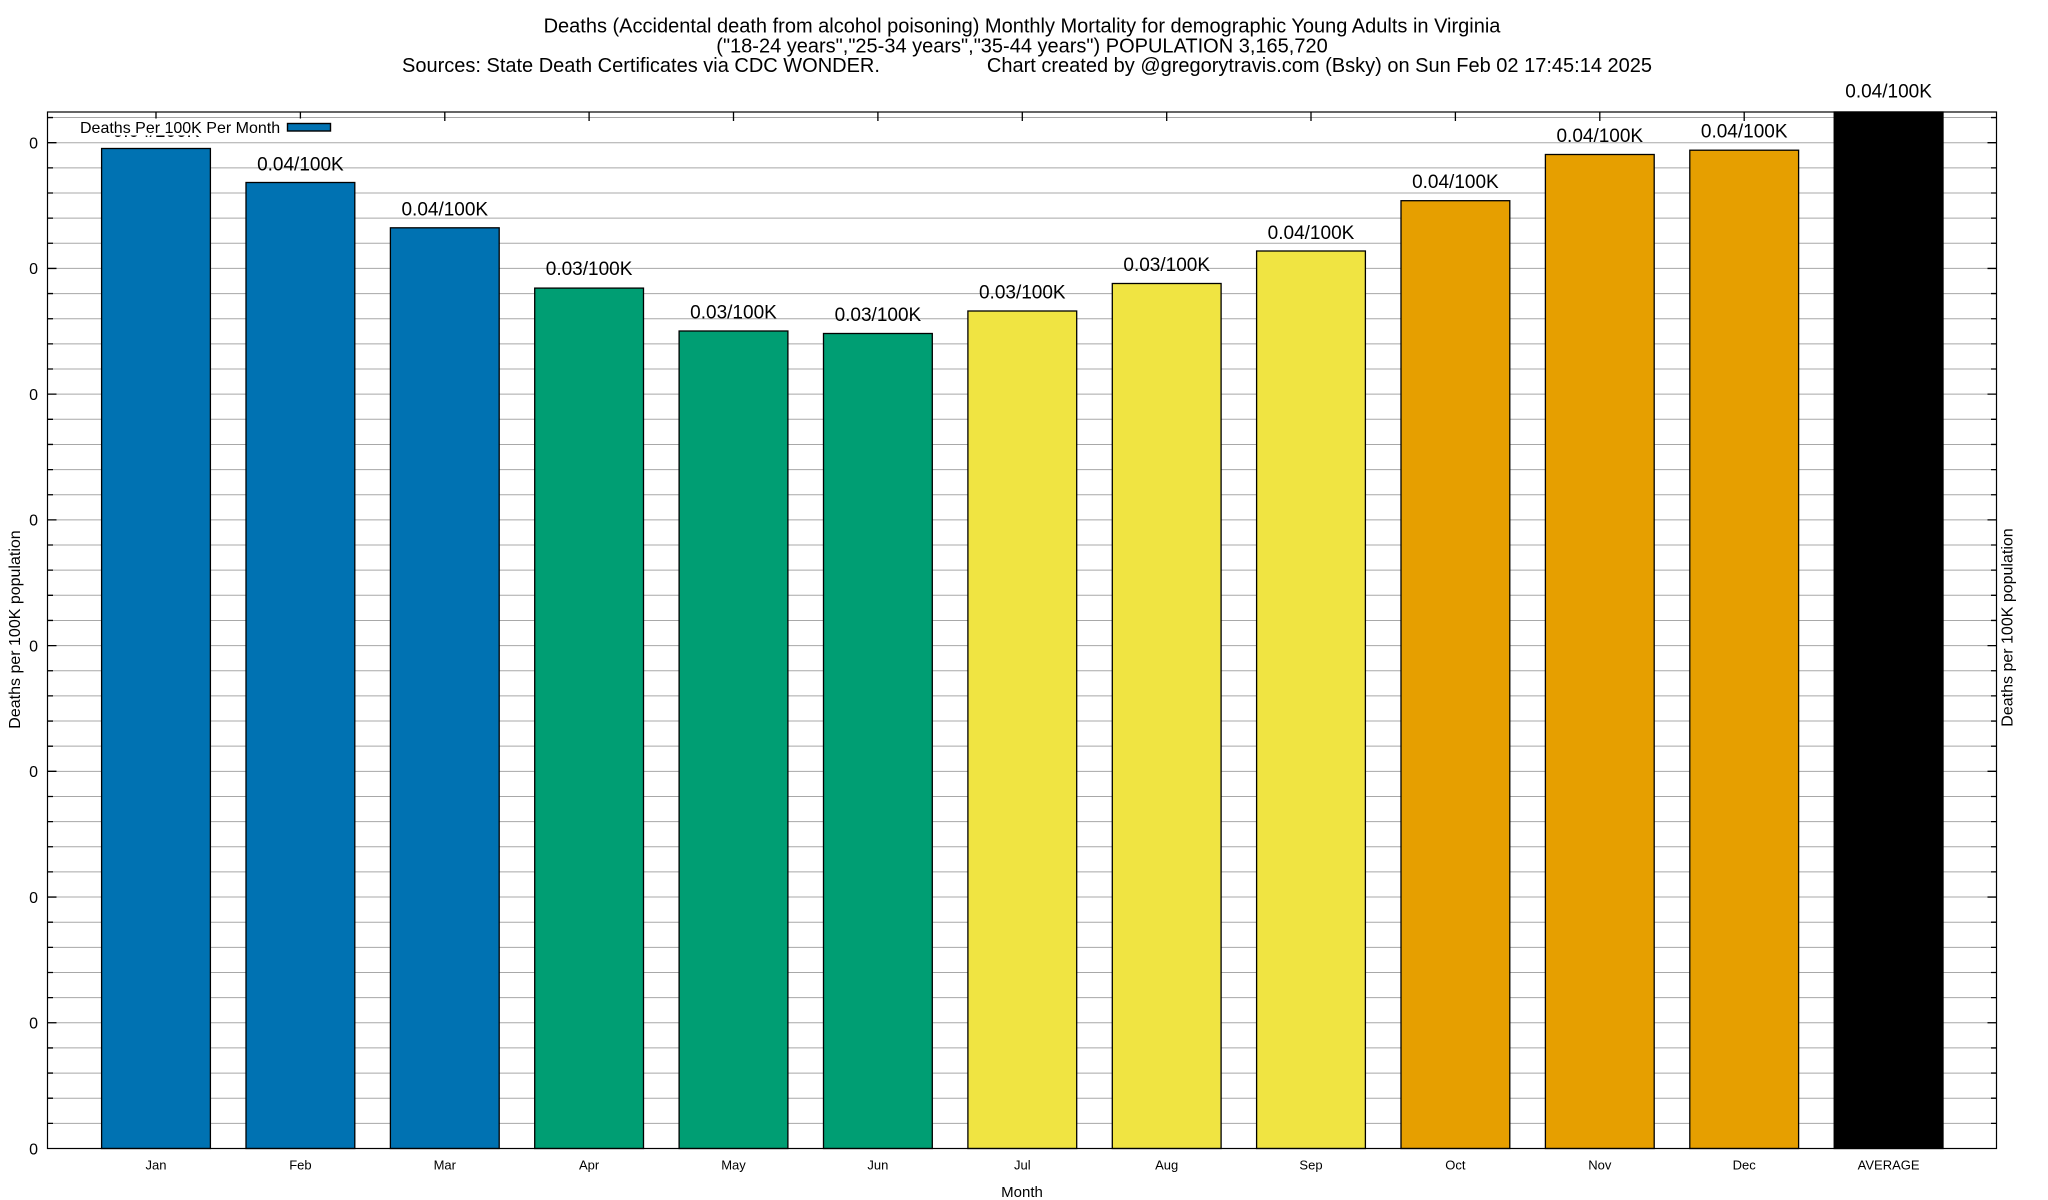 This screenshot has height=1200, width=2048. Describe the element at coordinates (1310, 1164) in the screenshot. I see `svg-text: Sep` at that location.